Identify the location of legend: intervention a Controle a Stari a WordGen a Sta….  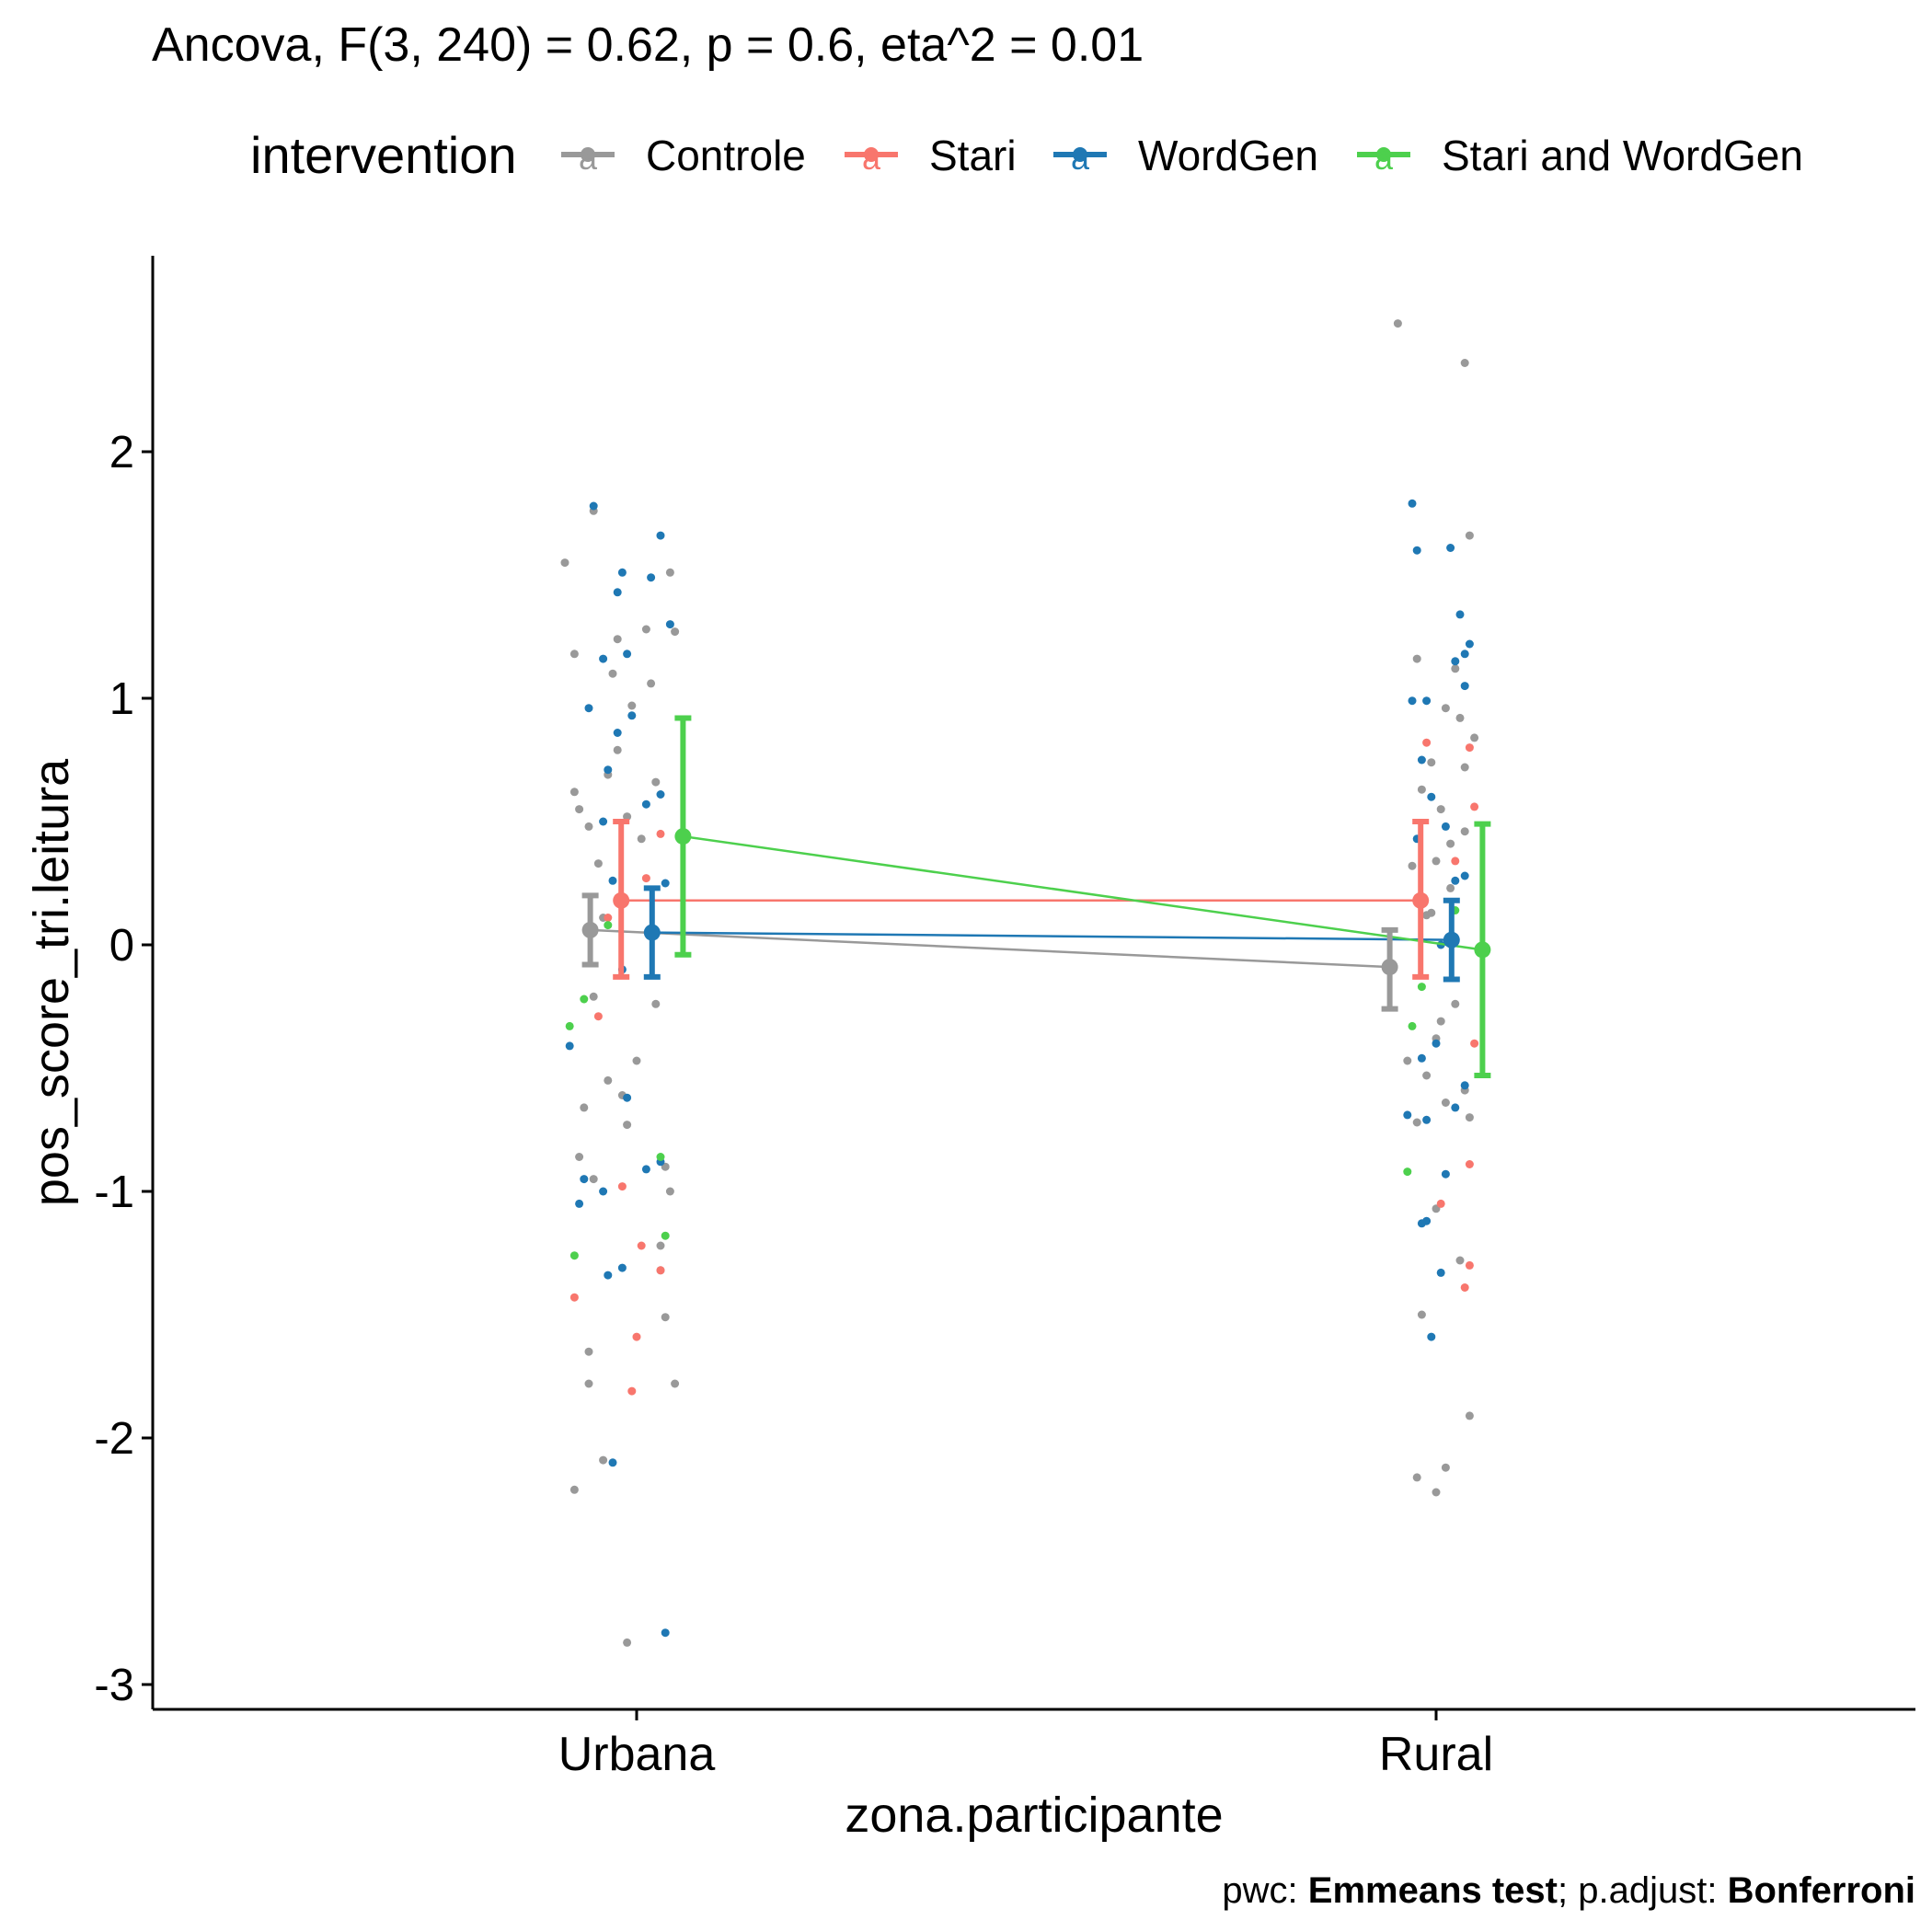
(1026, 155).